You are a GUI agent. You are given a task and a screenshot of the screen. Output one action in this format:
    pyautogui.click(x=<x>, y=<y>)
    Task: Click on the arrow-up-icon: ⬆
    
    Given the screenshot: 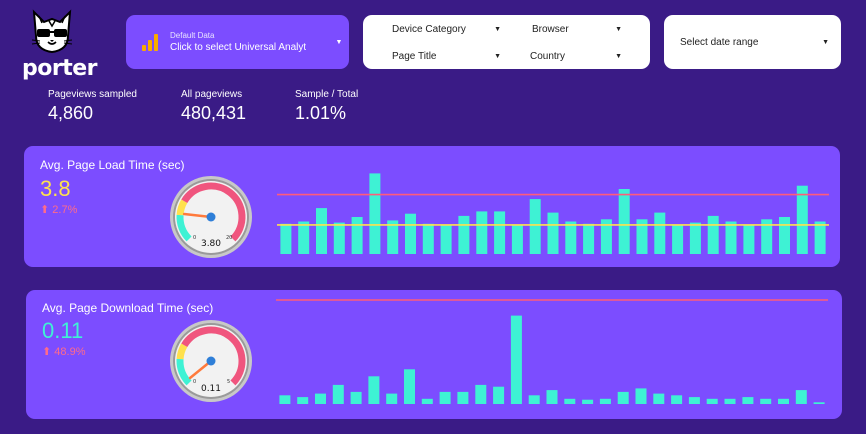 What is the action you would take?
    pyautogui.click(x=47, y=352)
    